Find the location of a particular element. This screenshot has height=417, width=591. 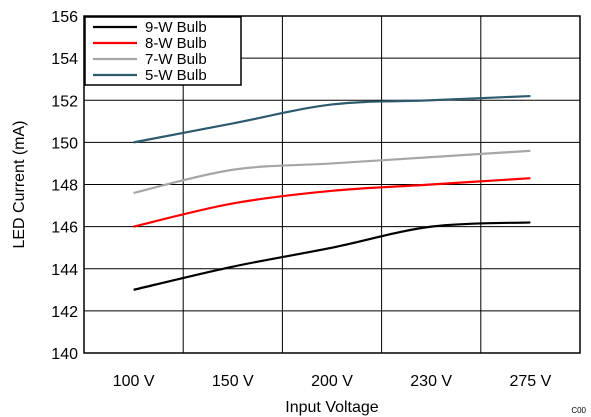

y-tick-label: 148 is located at coordinates (64, 186).